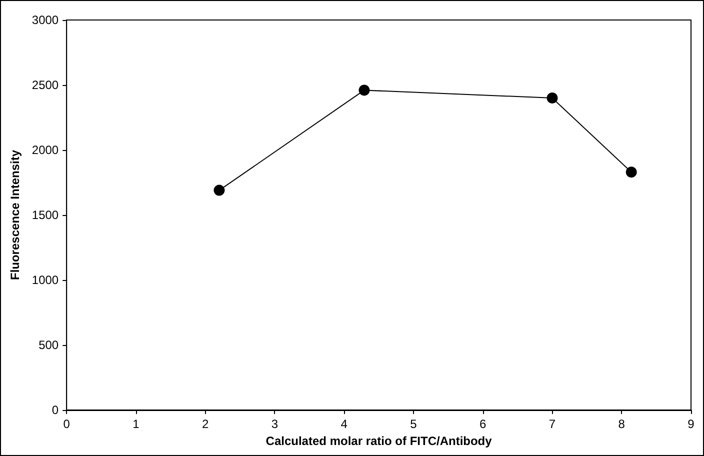 This screenshot has width=704, height=456. What do you see at coordinates (379, 441) in the screenshot?
I see `x-axis-title: Calculated molar ratio of FITC/Antibody` at bounding box center [379, 441].